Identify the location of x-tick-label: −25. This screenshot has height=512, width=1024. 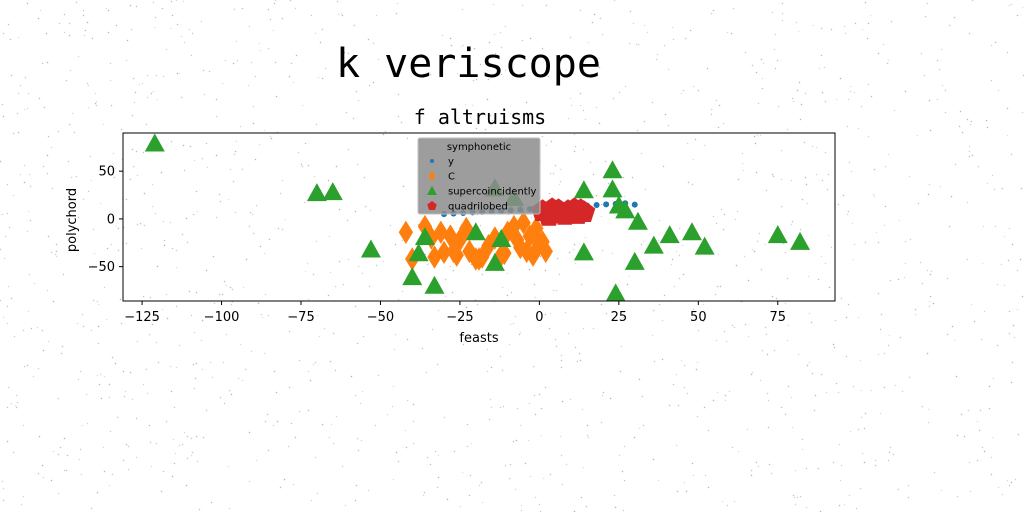
(459, 317).